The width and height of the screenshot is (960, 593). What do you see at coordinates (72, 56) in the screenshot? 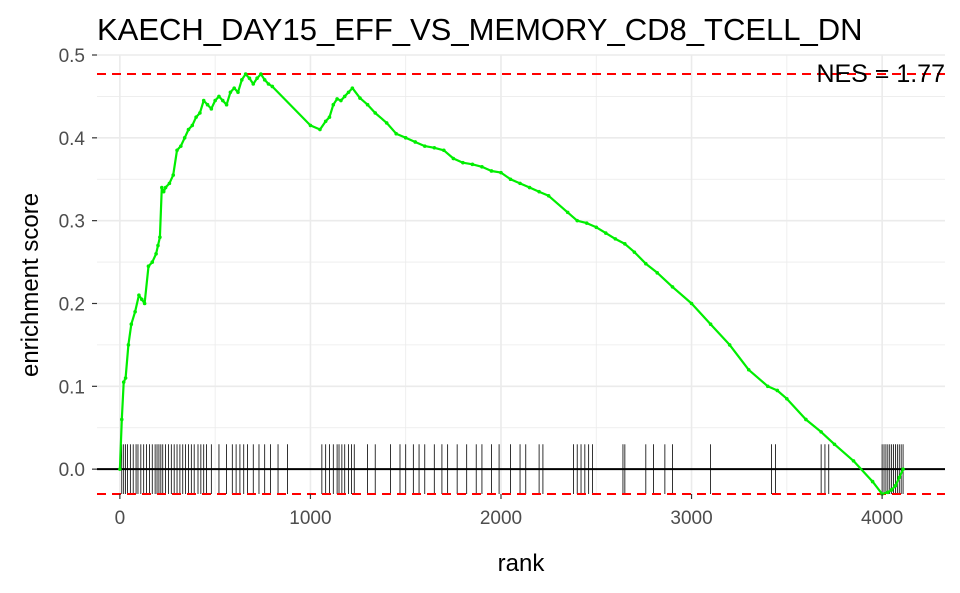
I see `y-tick-label: 0.5` at bounding box center [72, 56].